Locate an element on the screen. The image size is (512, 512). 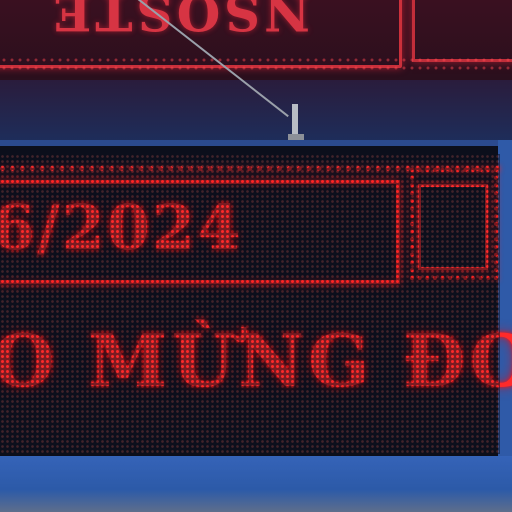
upper-sign-side-frame is located at coordinates (462, 31).